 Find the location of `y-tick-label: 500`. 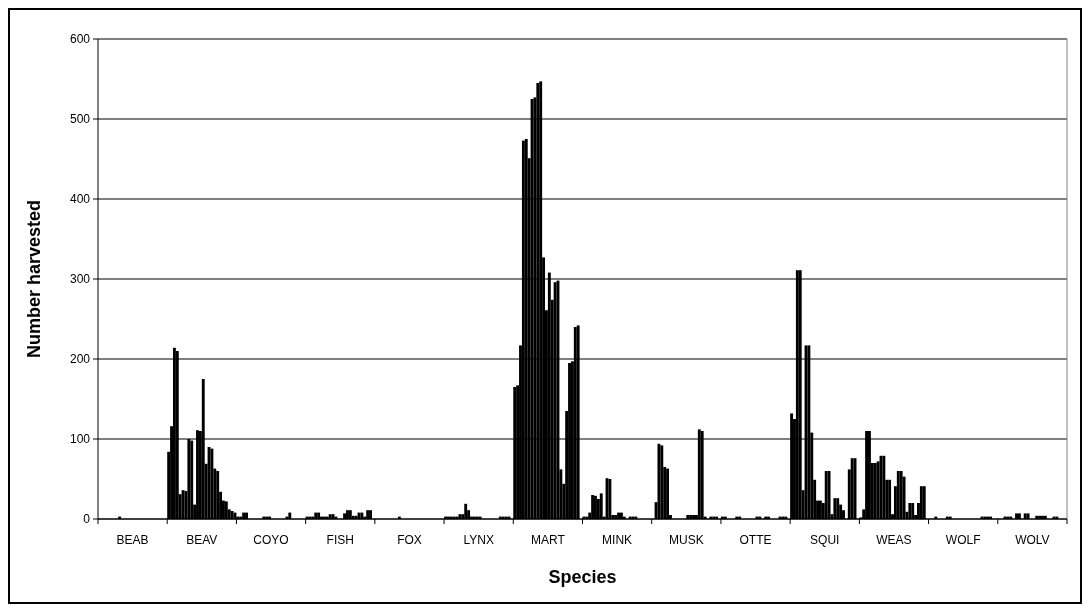

y-tick-label: 500 is located at coordinates (80, 119).